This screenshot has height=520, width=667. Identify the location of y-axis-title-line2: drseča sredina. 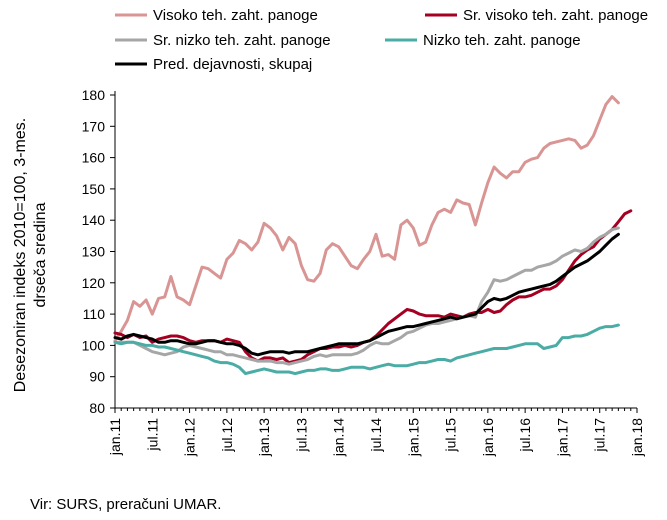
(40, 254).